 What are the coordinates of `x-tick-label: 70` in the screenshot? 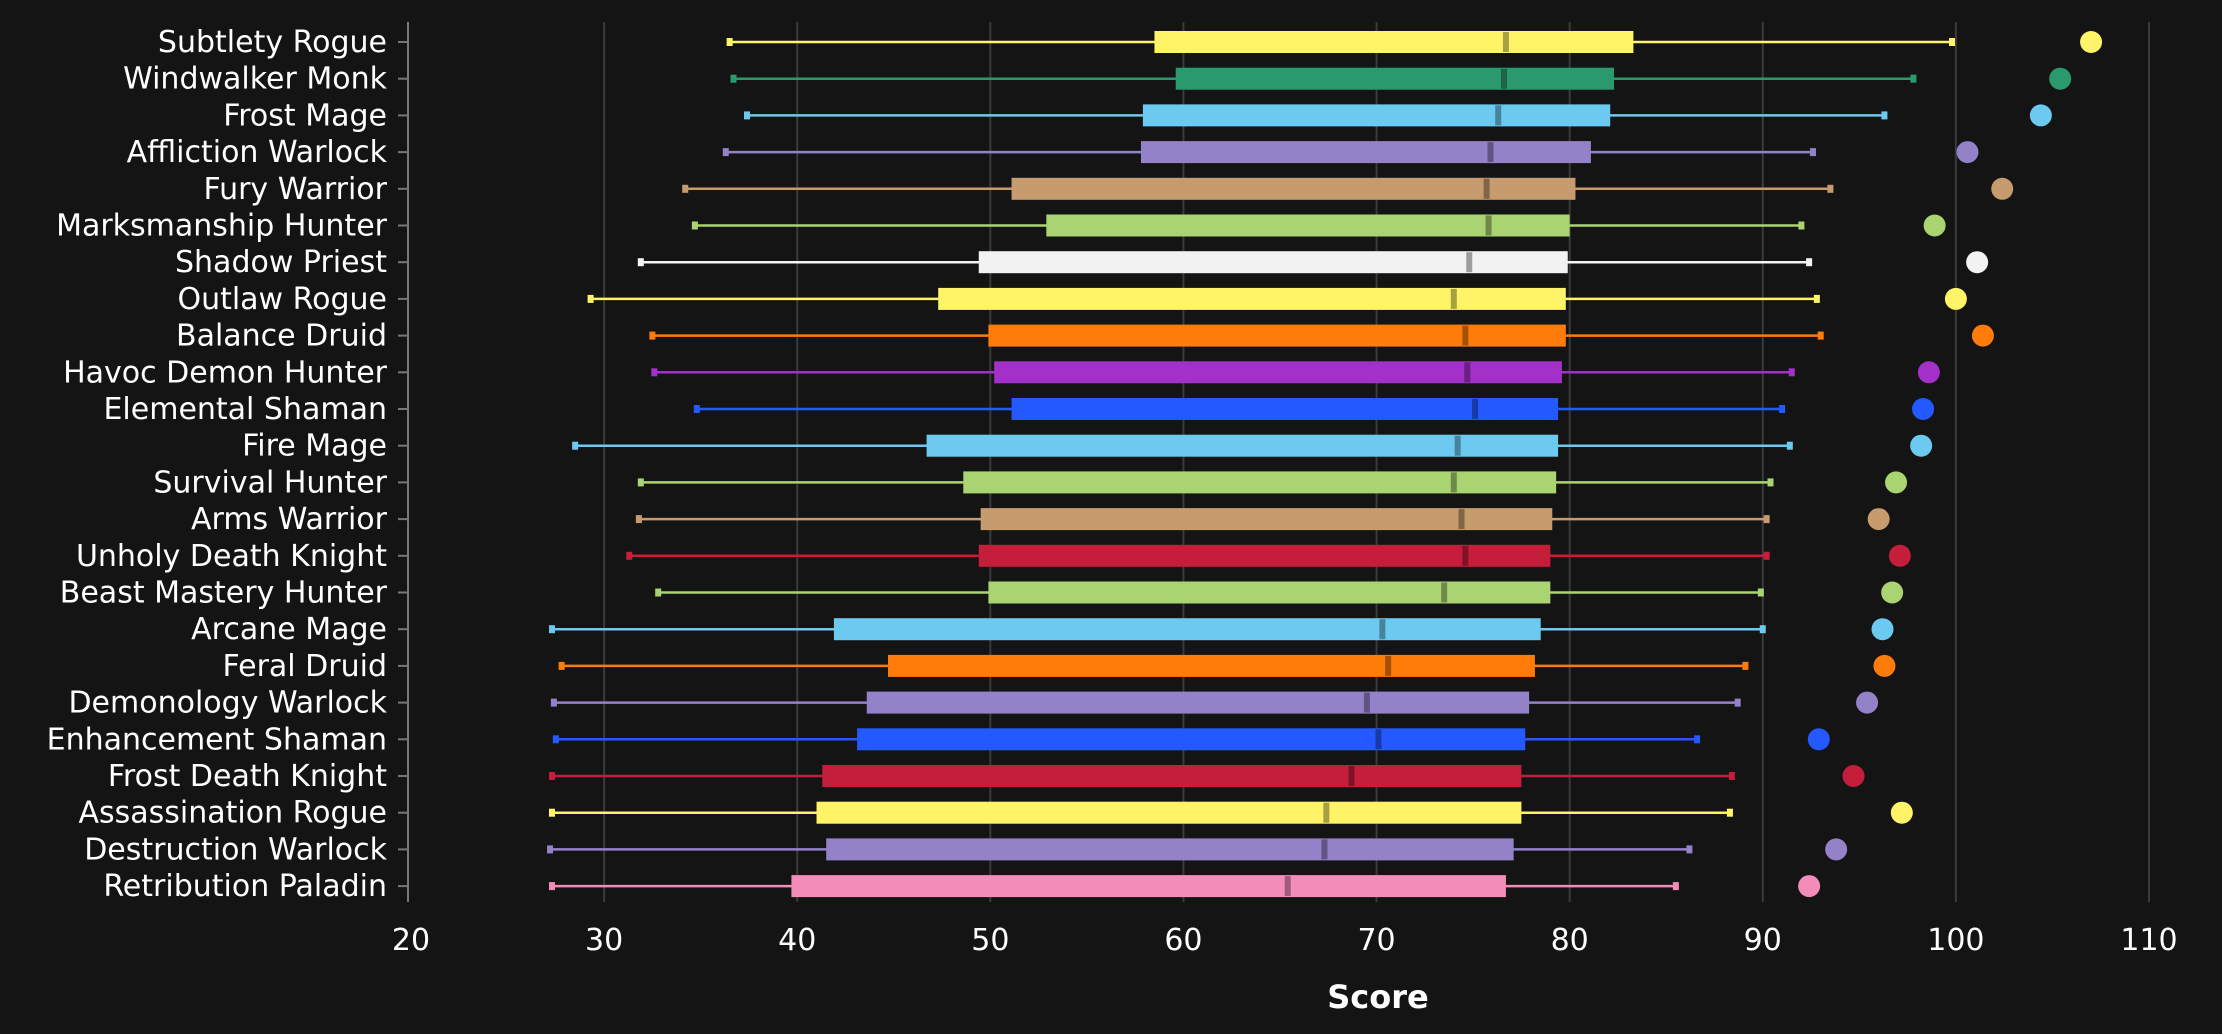 It's located at (1376, 940).